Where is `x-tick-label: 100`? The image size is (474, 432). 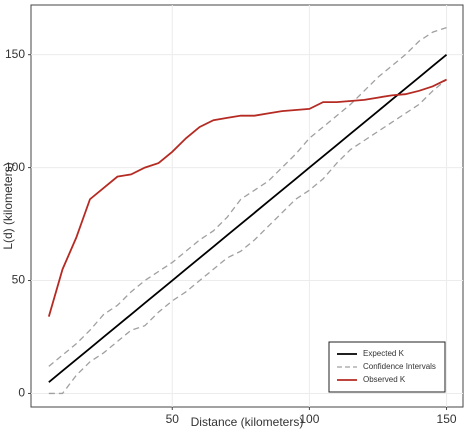 x-tick-label: 100 is located at coordinates (309, 419).